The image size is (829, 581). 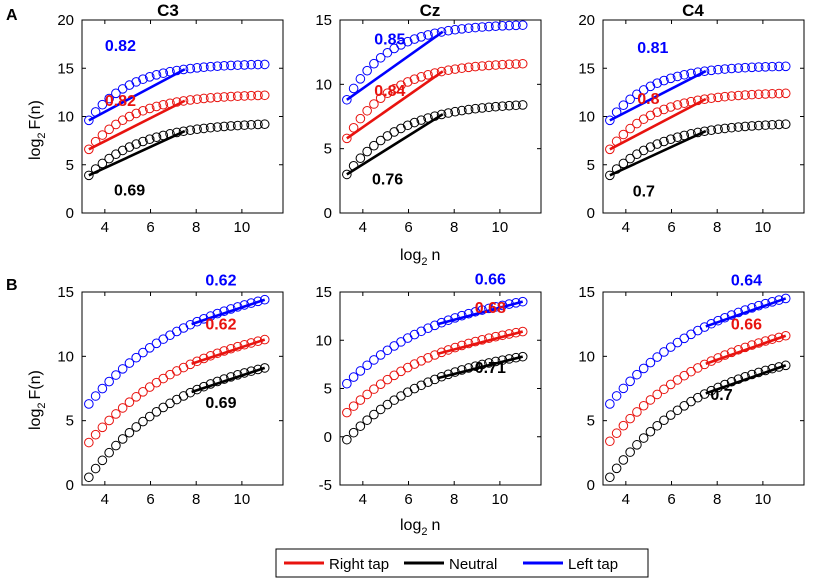 What do you see at coordinates (177, 82) in the screenshot?
I see `panel-a-c3-series-left-tap: 0.82` at bounding box center [177, 82].